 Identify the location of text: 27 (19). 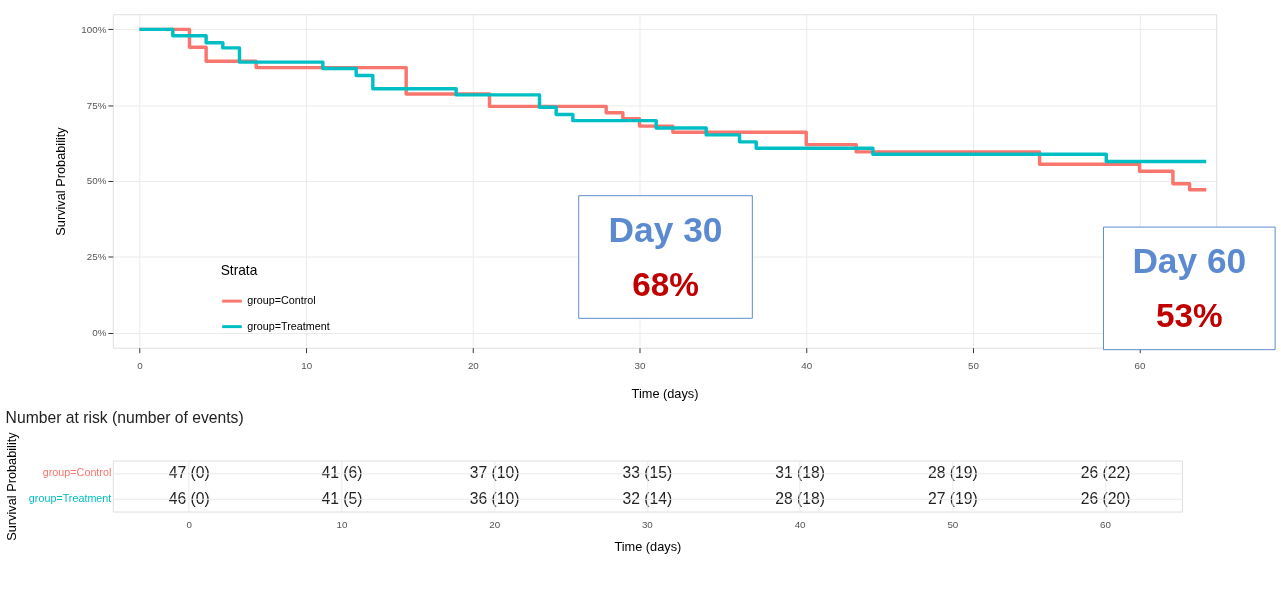
(952, 498).